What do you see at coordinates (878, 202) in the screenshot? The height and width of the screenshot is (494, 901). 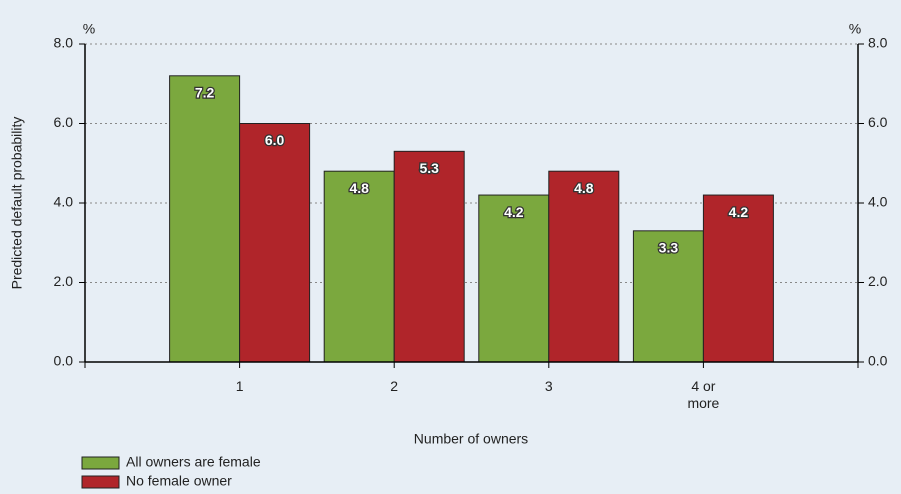 I see `y2-tick-label: 4.0` at bounding box center [878, 202].